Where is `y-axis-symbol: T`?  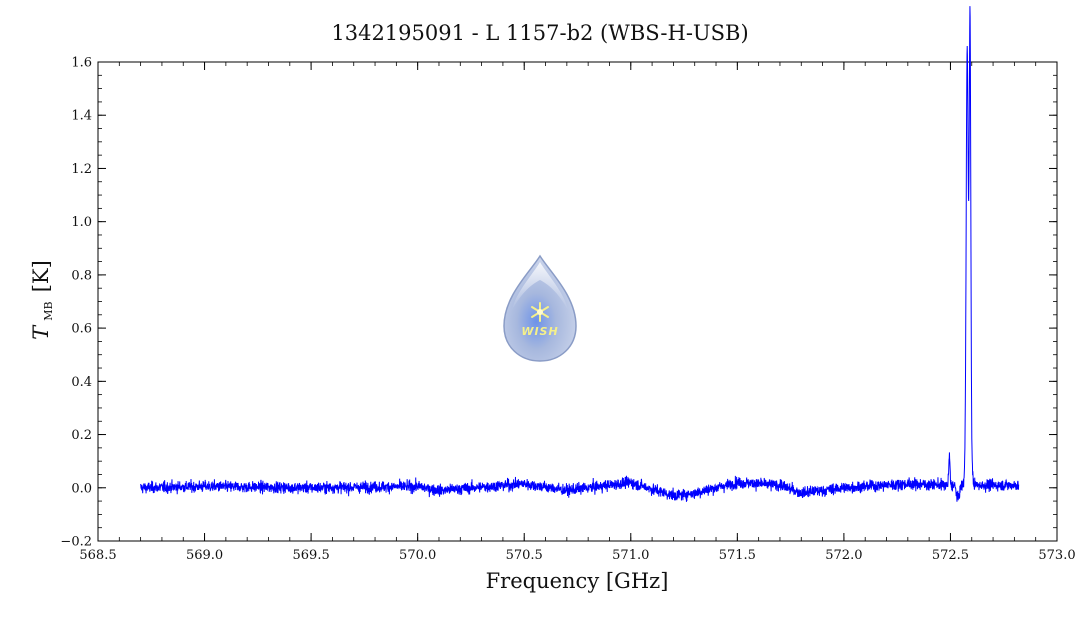 y-axis-symbol: T is located at coordinates (41, 332).